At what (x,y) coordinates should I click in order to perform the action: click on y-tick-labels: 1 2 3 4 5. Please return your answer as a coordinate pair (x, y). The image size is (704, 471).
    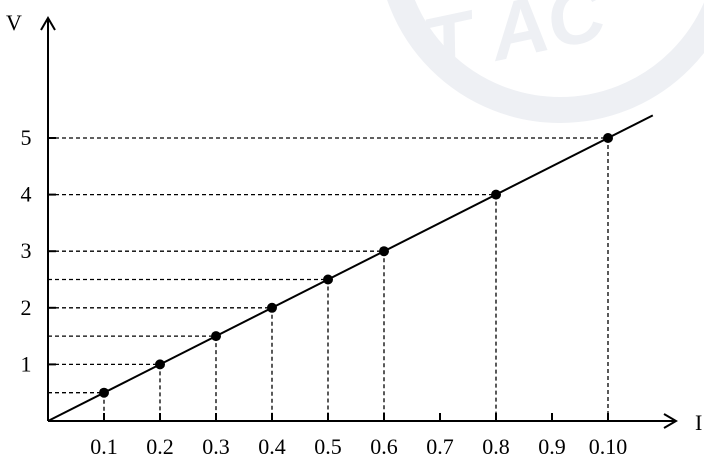
    Looking at the image, I should click on (26, 250).